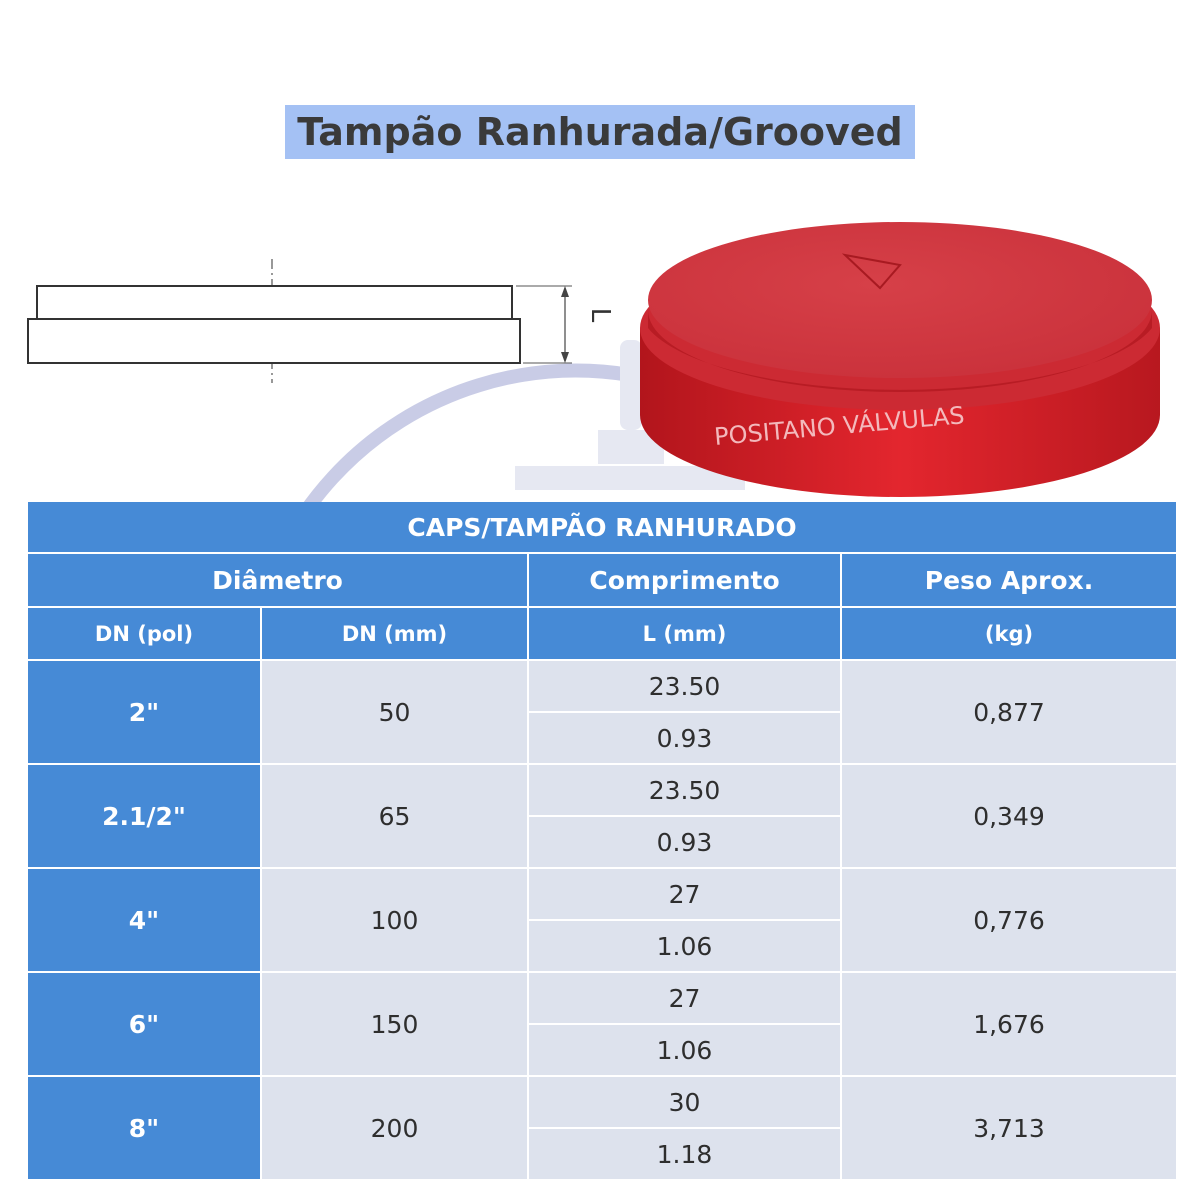 The image size is (1200, 1200). I want to click on table-row-dn-mm: 65, so click(394, 816).